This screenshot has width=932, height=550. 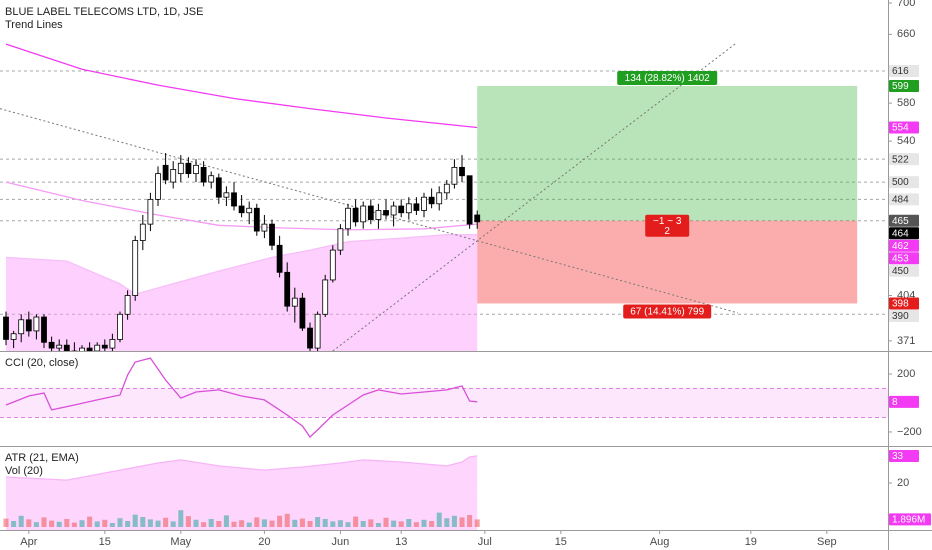 What do you see at coordinates (444, 403) in the screenshot?
I see `cci-band` at bounding box center [444, 403].